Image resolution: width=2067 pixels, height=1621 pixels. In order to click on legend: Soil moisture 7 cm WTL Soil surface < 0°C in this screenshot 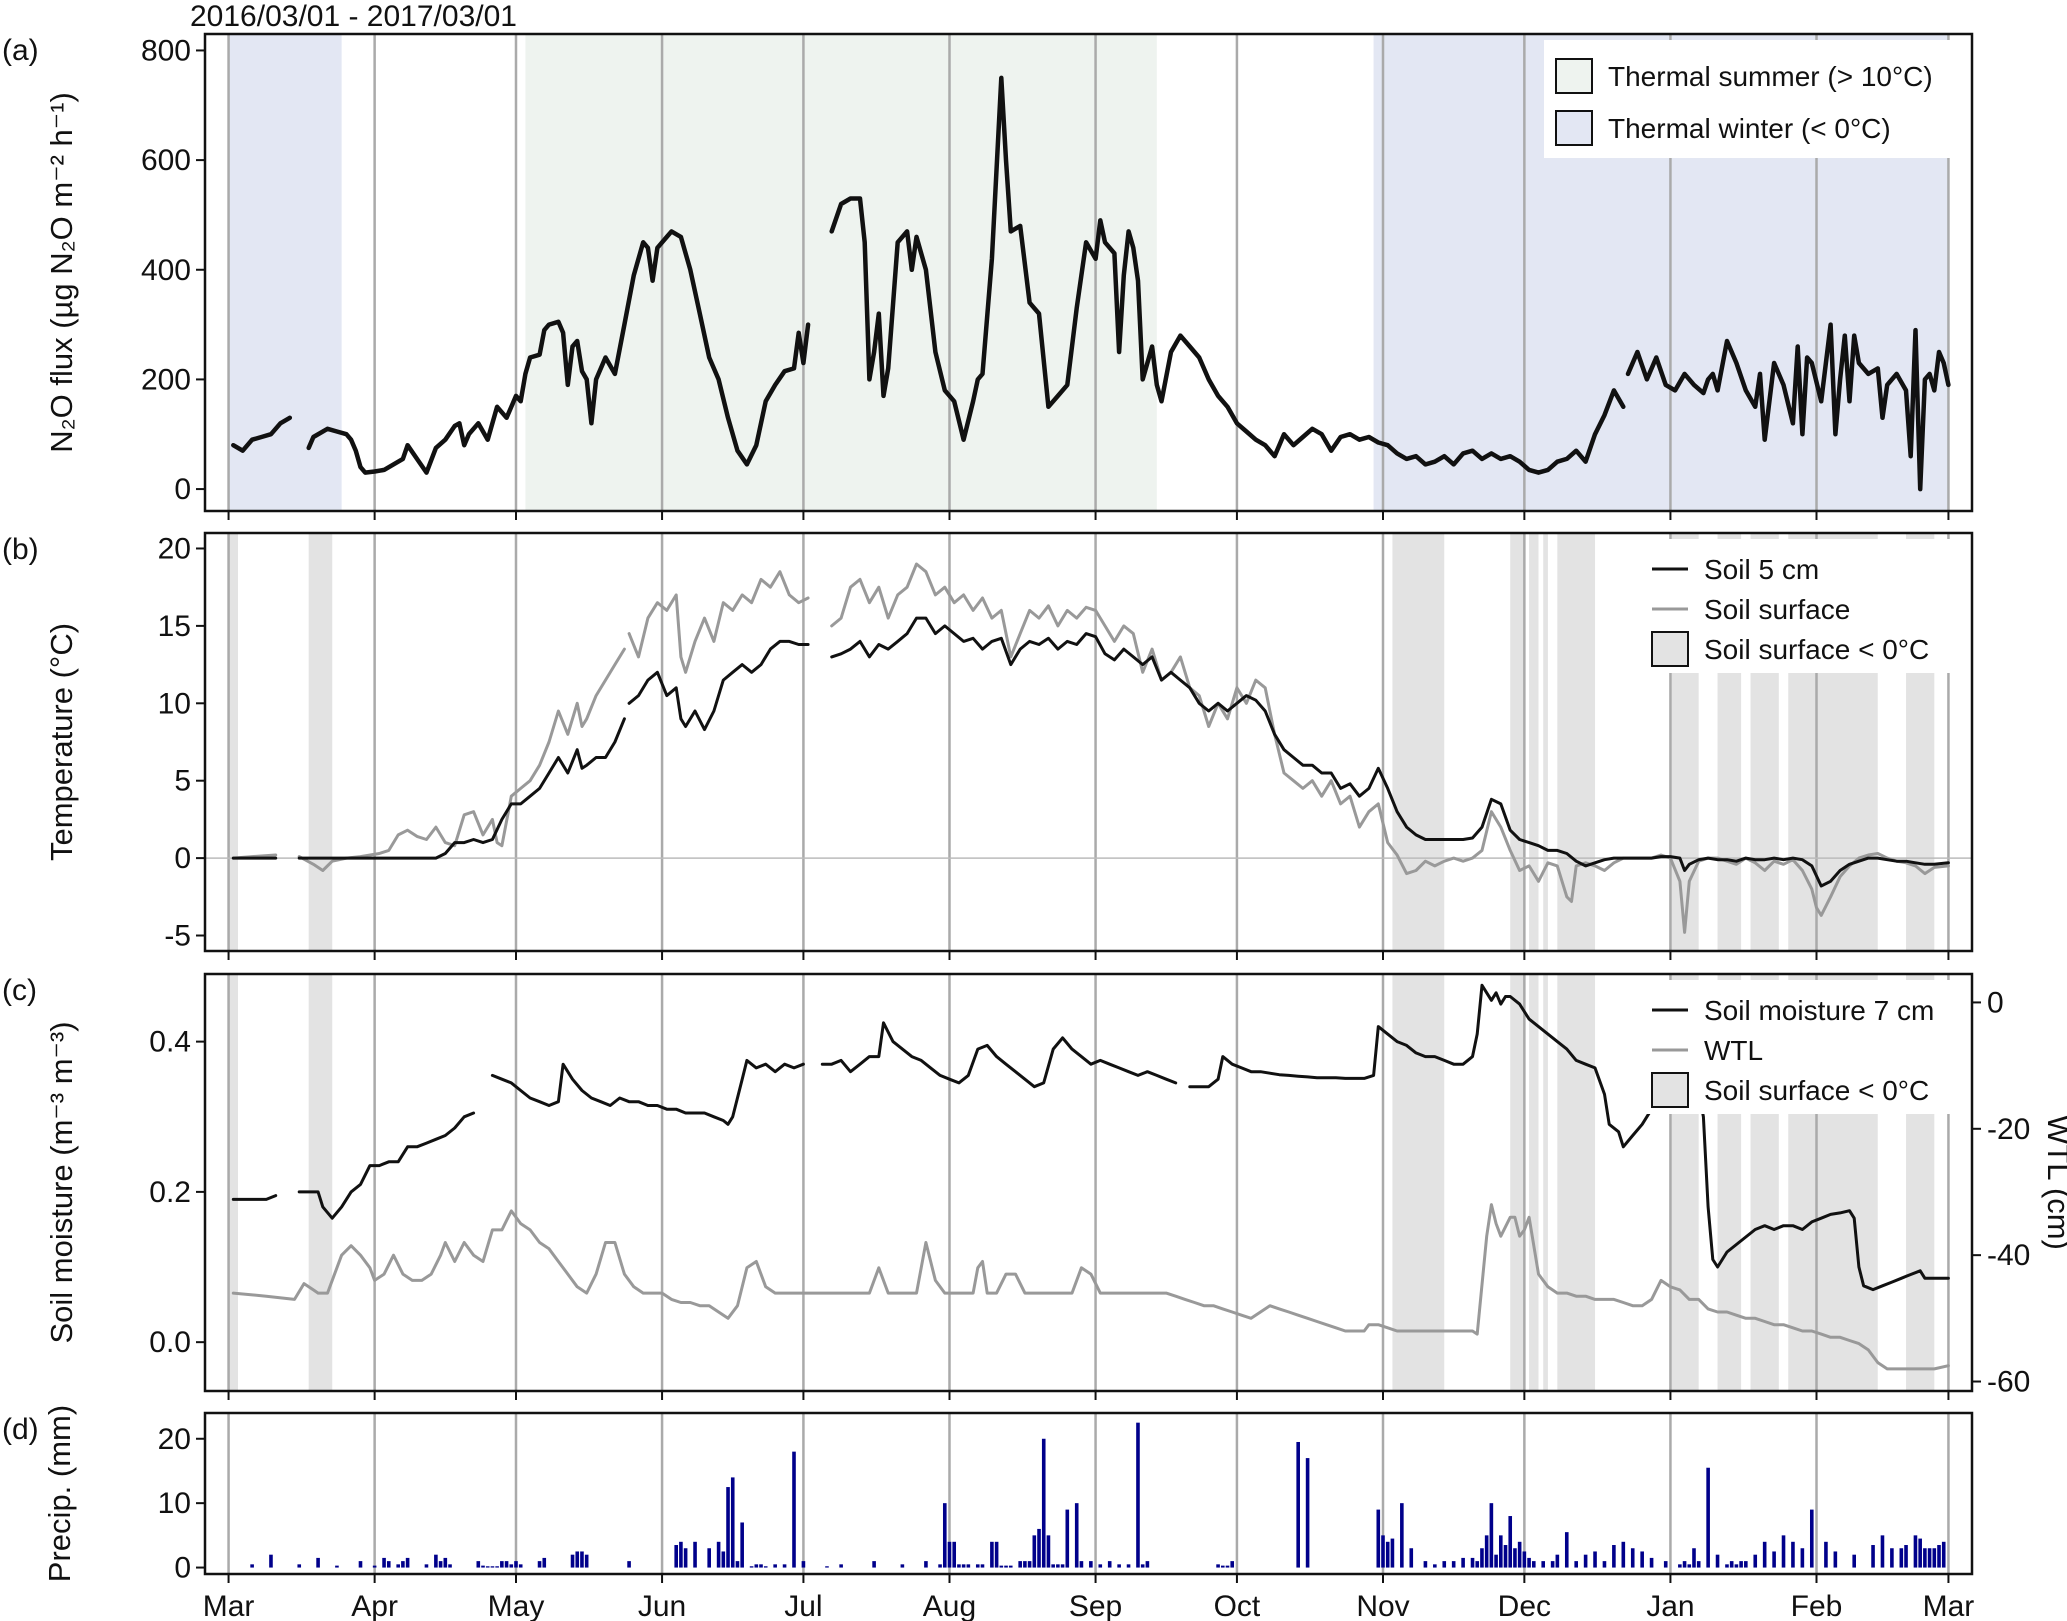, I will do `click(1801, 1047)`.